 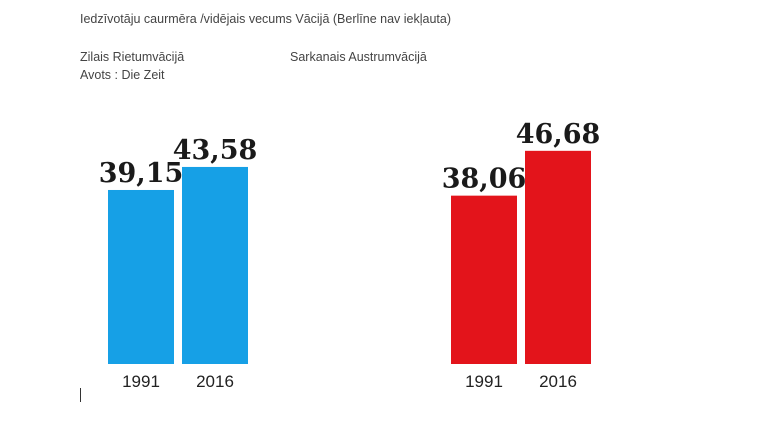 What do you see at coordinates (141, 381) in the screenshot?
I see `tick-label-west-1991: 1991` at bounding box center [141, 381].